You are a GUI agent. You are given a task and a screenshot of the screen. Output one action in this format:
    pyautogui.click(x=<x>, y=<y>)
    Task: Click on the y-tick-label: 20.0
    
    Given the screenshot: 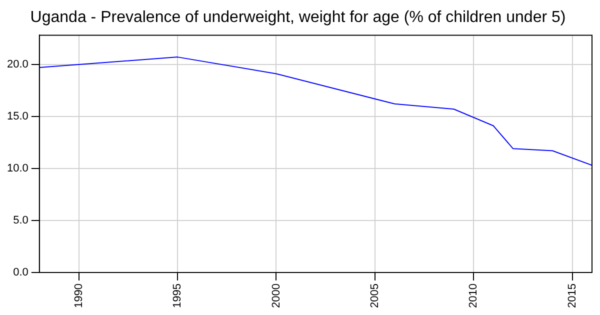 What is the action you would take?
    pyautogui.click(x=17, y=64)
    